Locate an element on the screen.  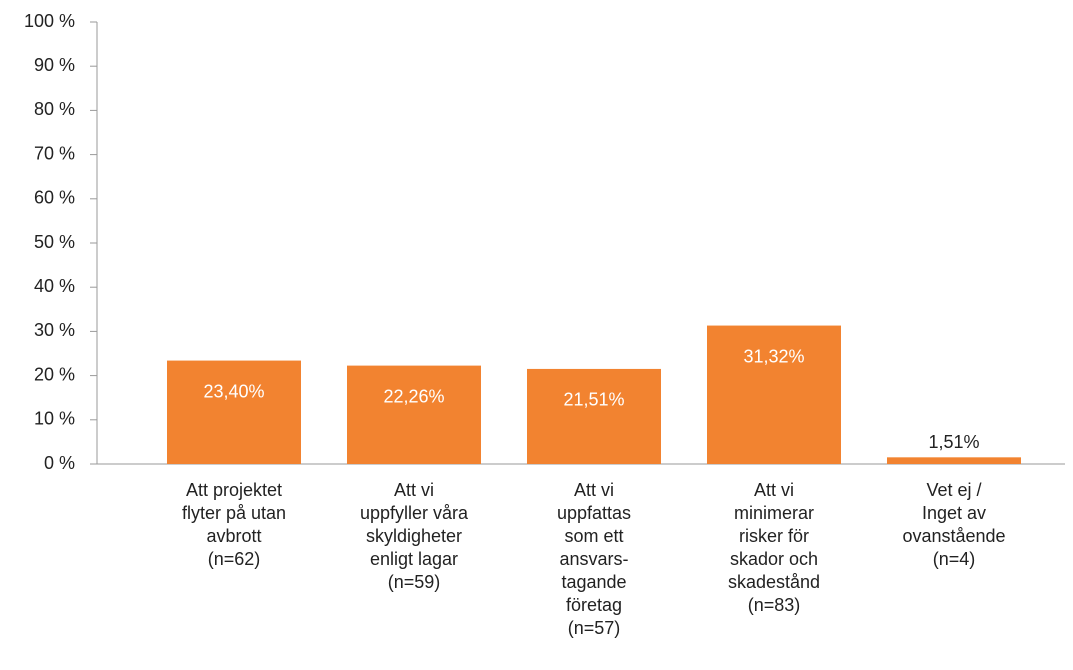
x-tick-label-line: minimerar is located at coordinates (774, 513).